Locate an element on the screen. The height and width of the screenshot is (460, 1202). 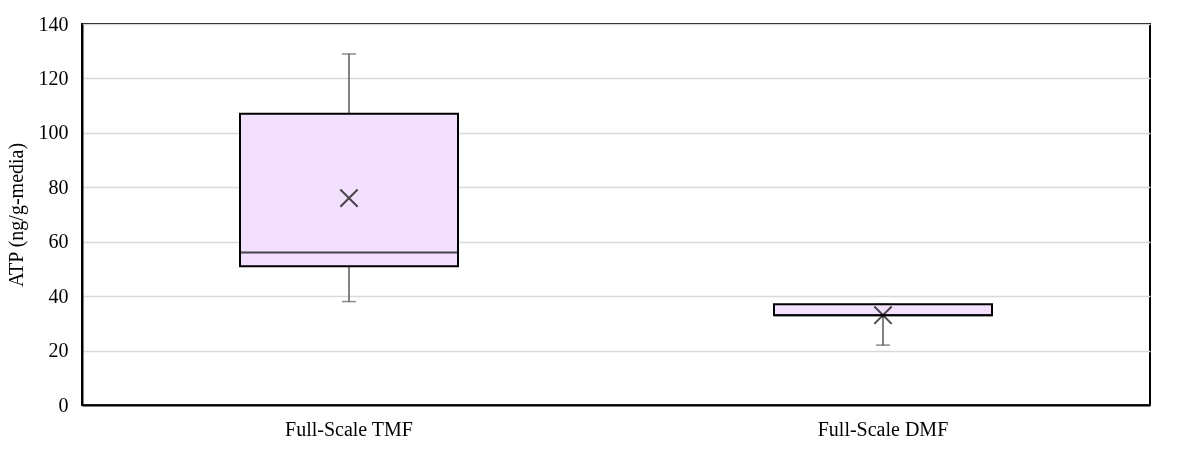
y-tick-label: 140 is located at coordinates (53, 23).